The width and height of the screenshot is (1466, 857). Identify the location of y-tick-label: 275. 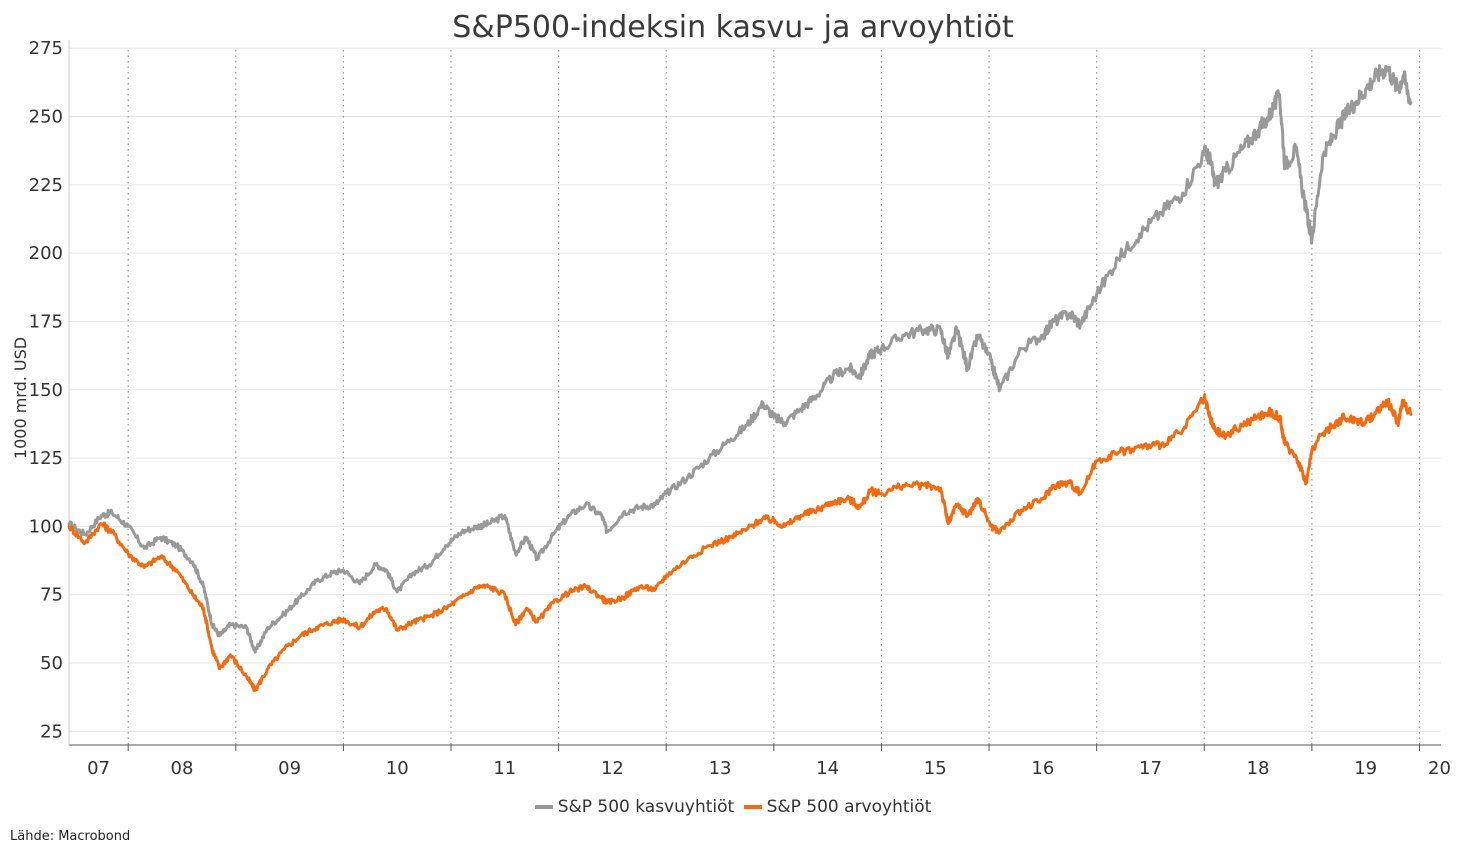
(46, 48).